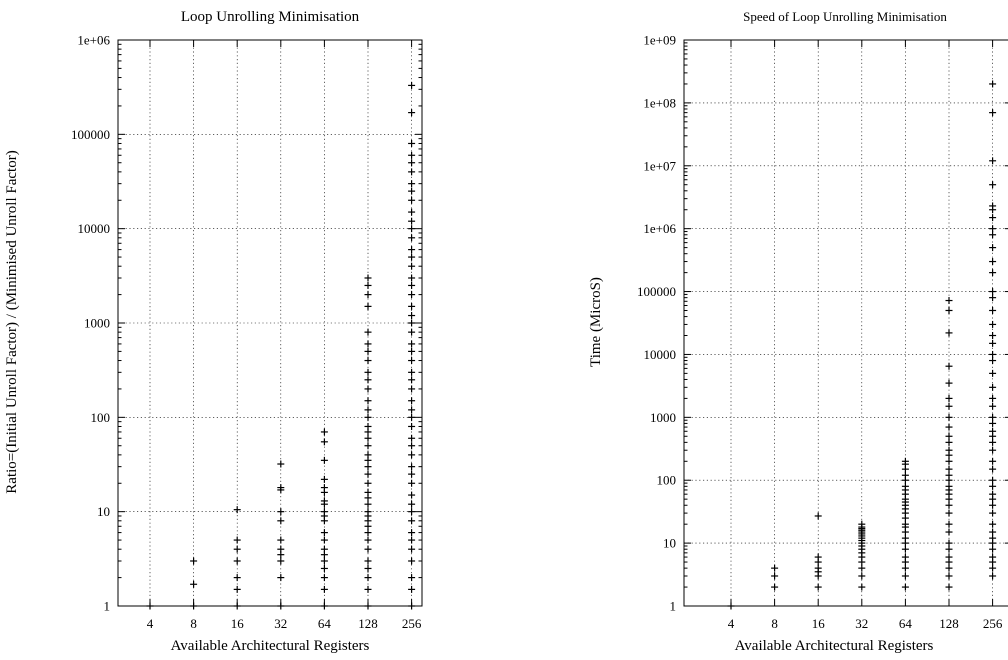  What do you see at coordinates (659, 228) in the screenshot?
I see `y-tick-label: 1e+06` at bounding box center [659, 228].